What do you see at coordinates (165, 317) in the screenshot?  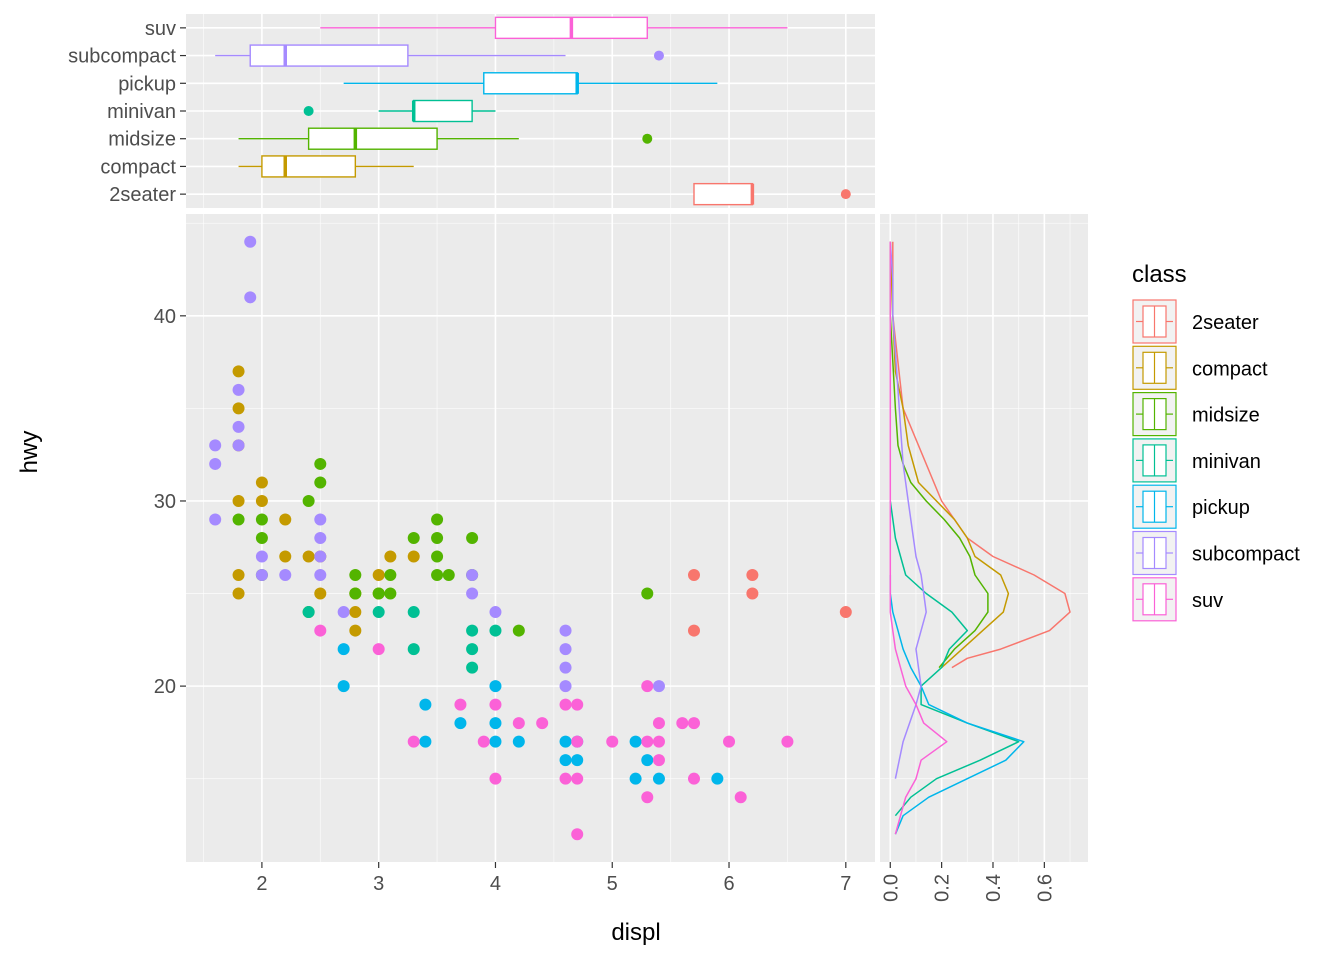 I see `y-tick-label: 40` at bounding box center [165, 317].